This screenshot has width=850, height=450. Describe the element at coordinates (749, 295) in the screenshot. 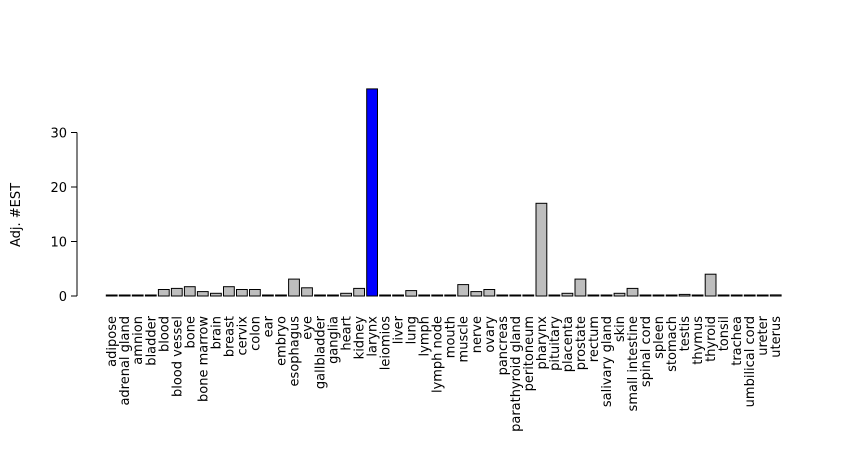

I see `bar-umbilical-cord` at that location.